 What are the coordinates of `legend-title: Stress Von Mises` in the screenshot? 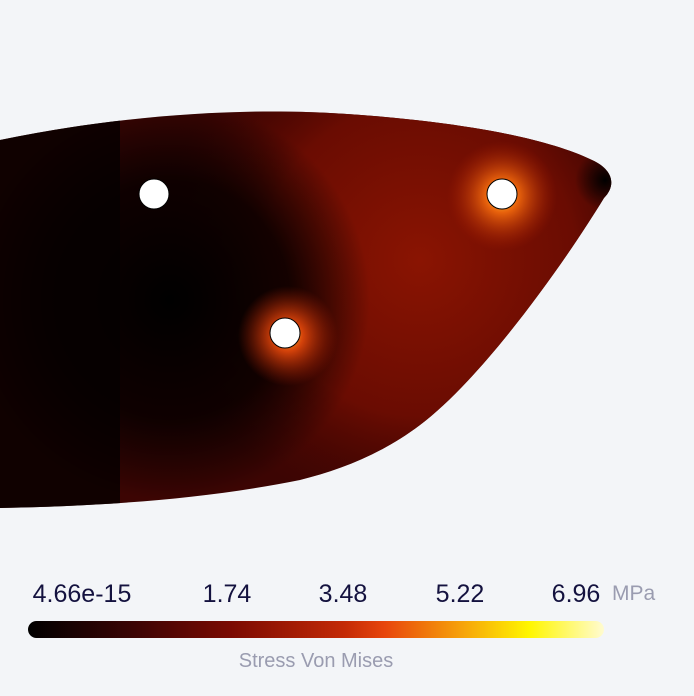 It's located at (316, 661).